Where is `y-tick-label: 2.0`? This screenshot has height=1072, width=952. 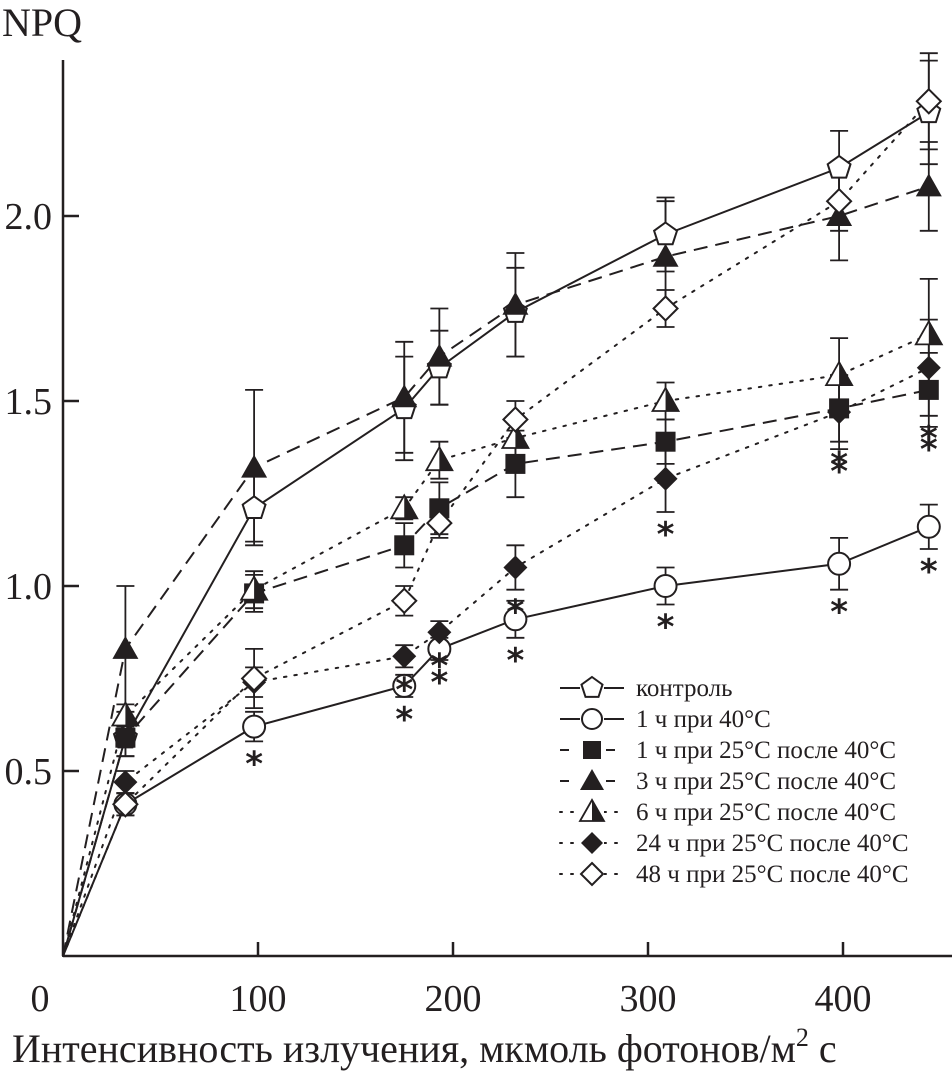
y-tick-label: 2.0 is located at coordinates (29, 217).